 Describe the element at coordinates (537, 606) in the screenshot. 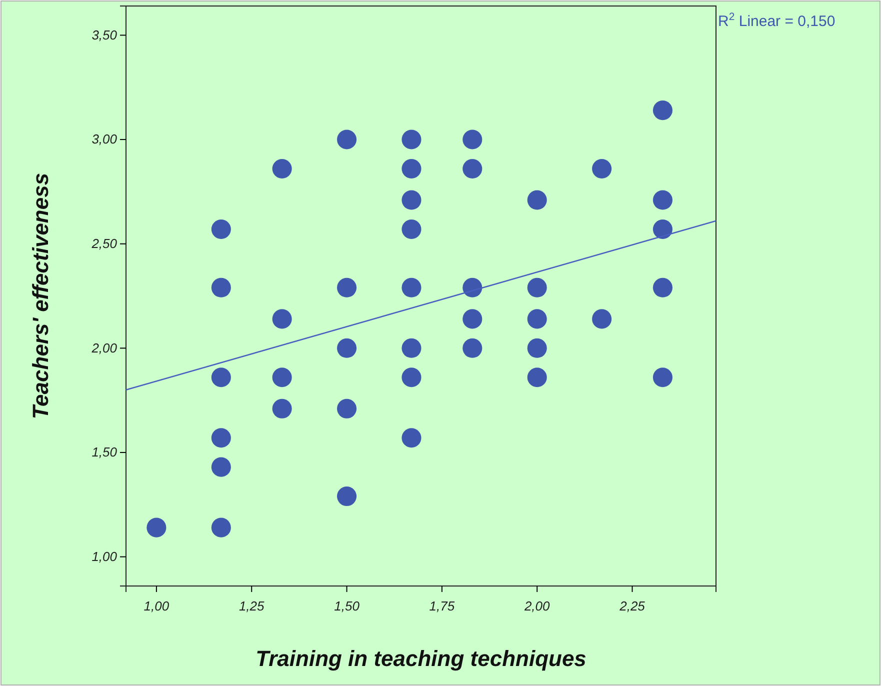

I see `x-tick-label: 2,00` at that location.